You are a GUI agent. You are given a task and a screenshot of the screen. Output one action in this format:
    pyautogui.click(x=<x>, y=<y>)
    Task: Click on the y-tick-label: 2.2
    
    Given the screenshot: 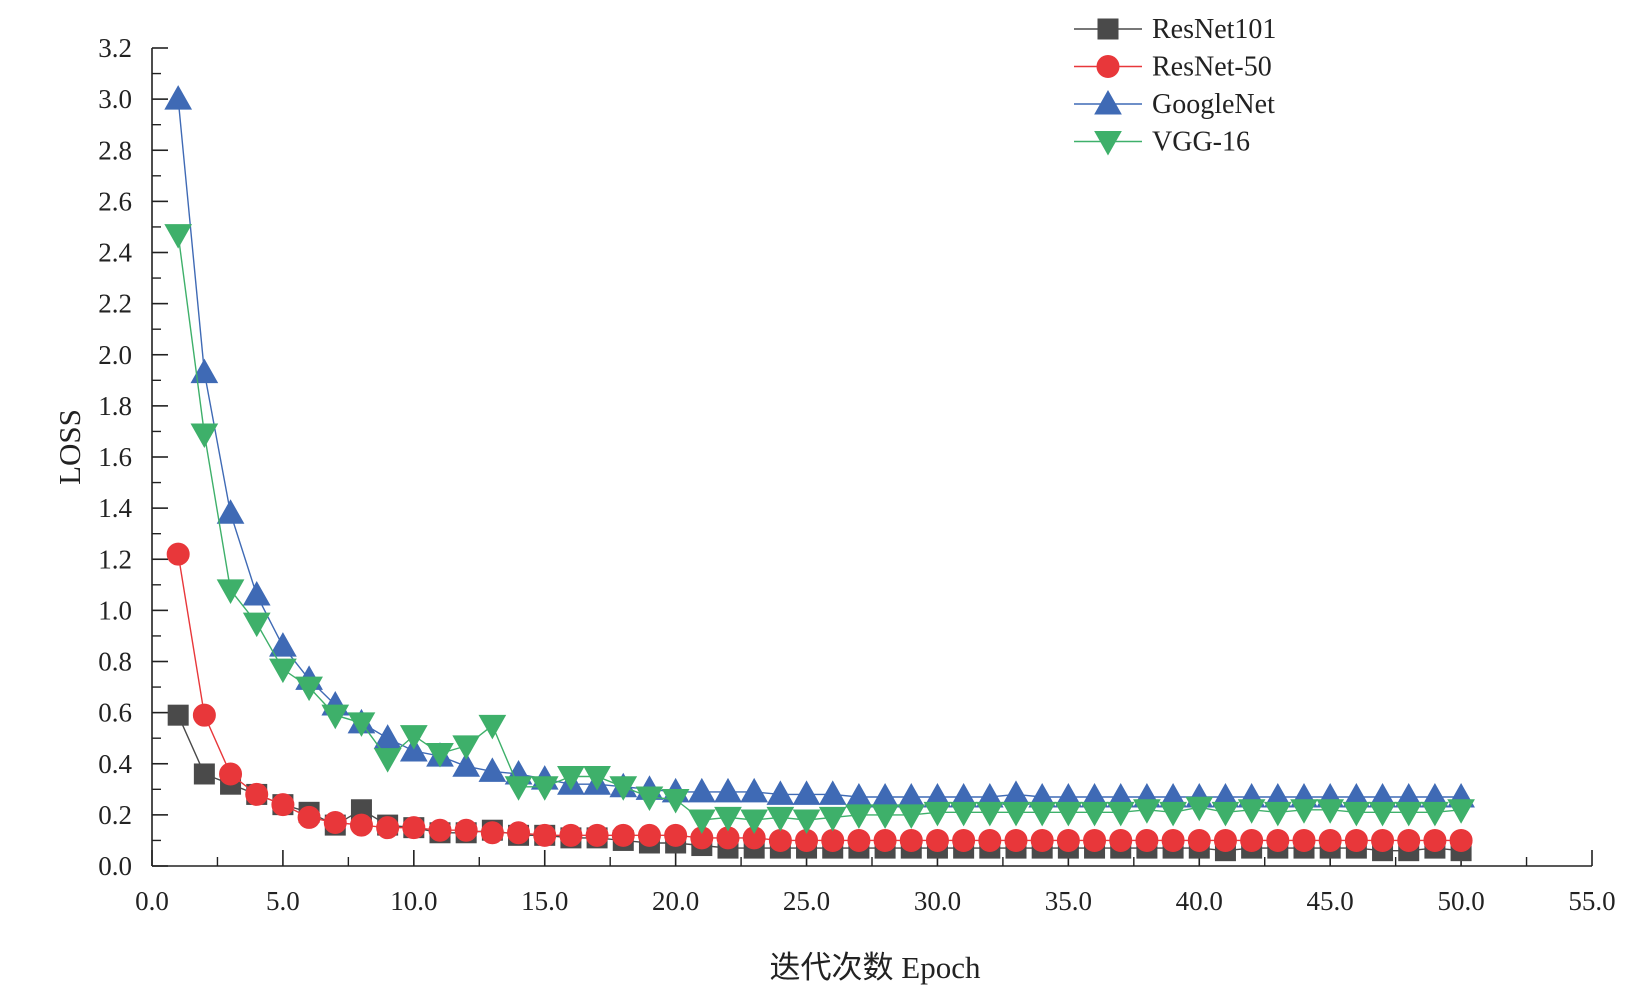 What is the action you would take?
    pyautogui.click(x=115, y=304)
    